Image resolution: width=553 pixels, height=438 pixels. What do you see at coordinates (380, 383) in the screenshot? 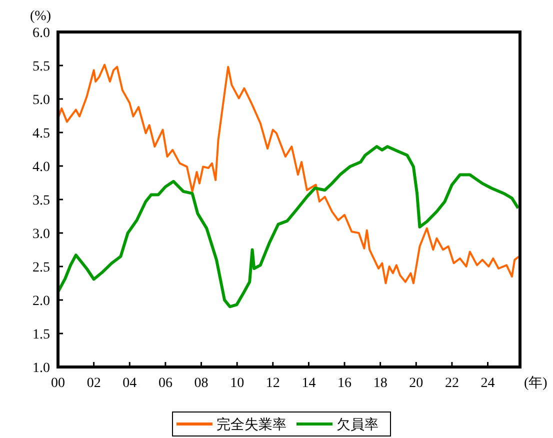
I see `x-tick-label: 18` at bounding box center [380, 383].